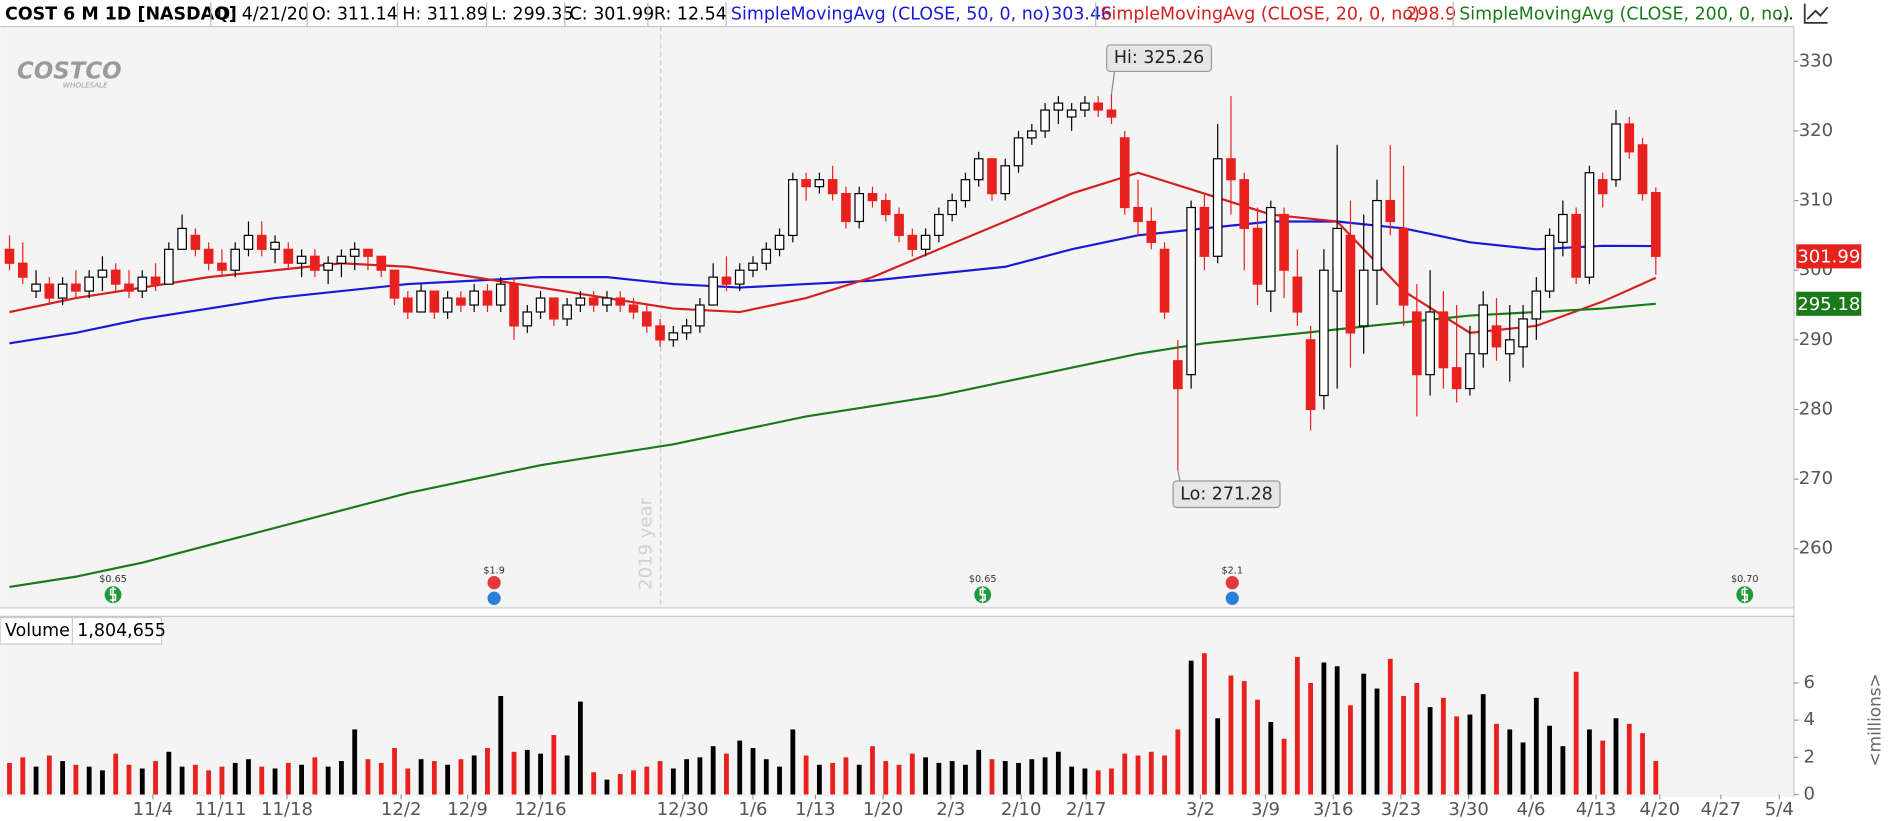 This screenshot has width=1888, height=821. Describe the element at coordinates (1828, 304) in the screenshot. I see `price-tag-label: 295.18` at that location.